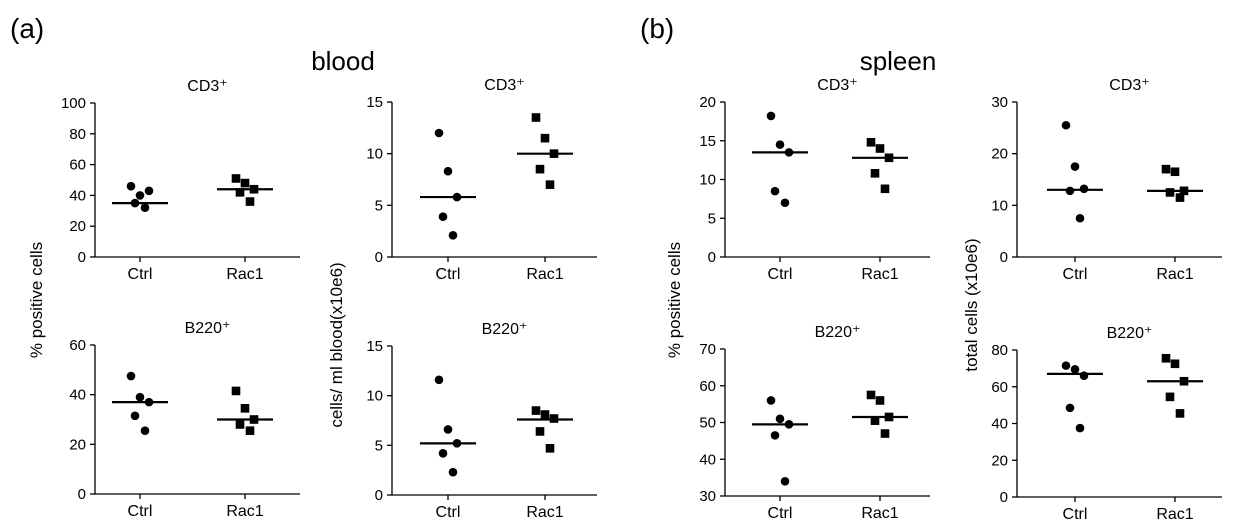  Describe the element at coordinates (27, 28) in the screenshot. I see `panel-letter-a: (a)` at that location.